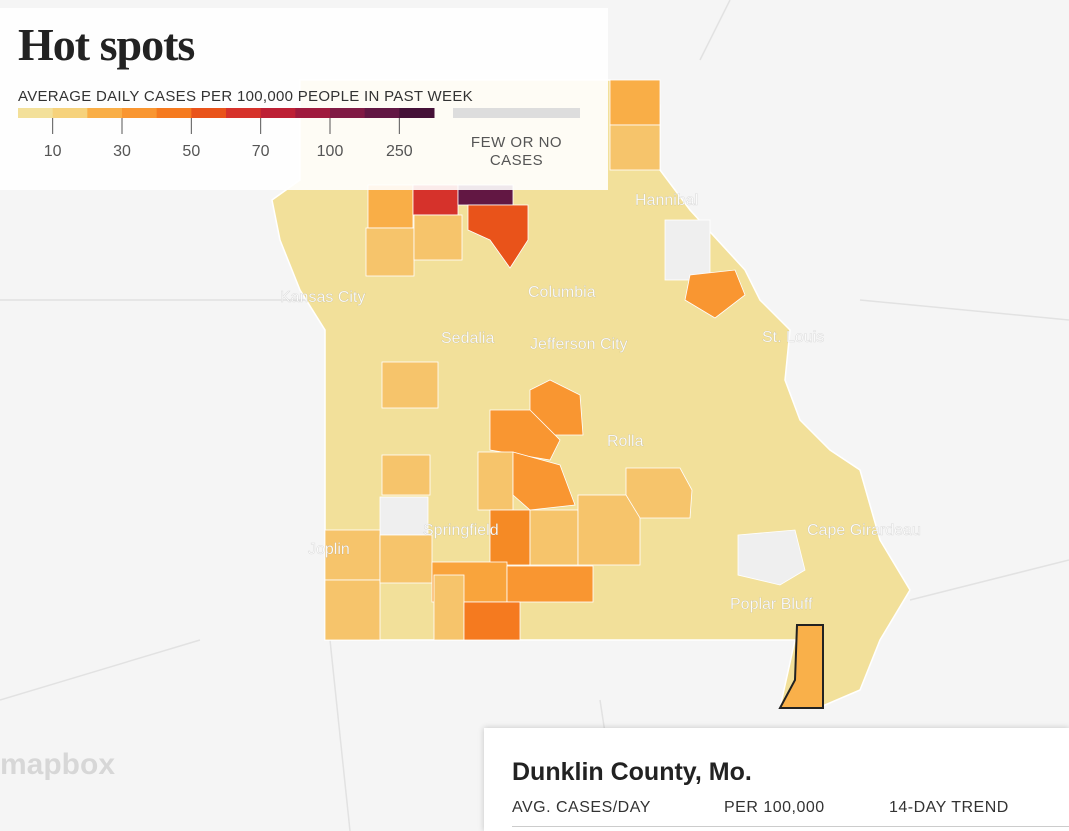 This screenshot has height=831, width=1069. What do you see at coordinates (625, 441) in the screenshot?
I see `city-label: Rolla` at bounding box center [625, 441].